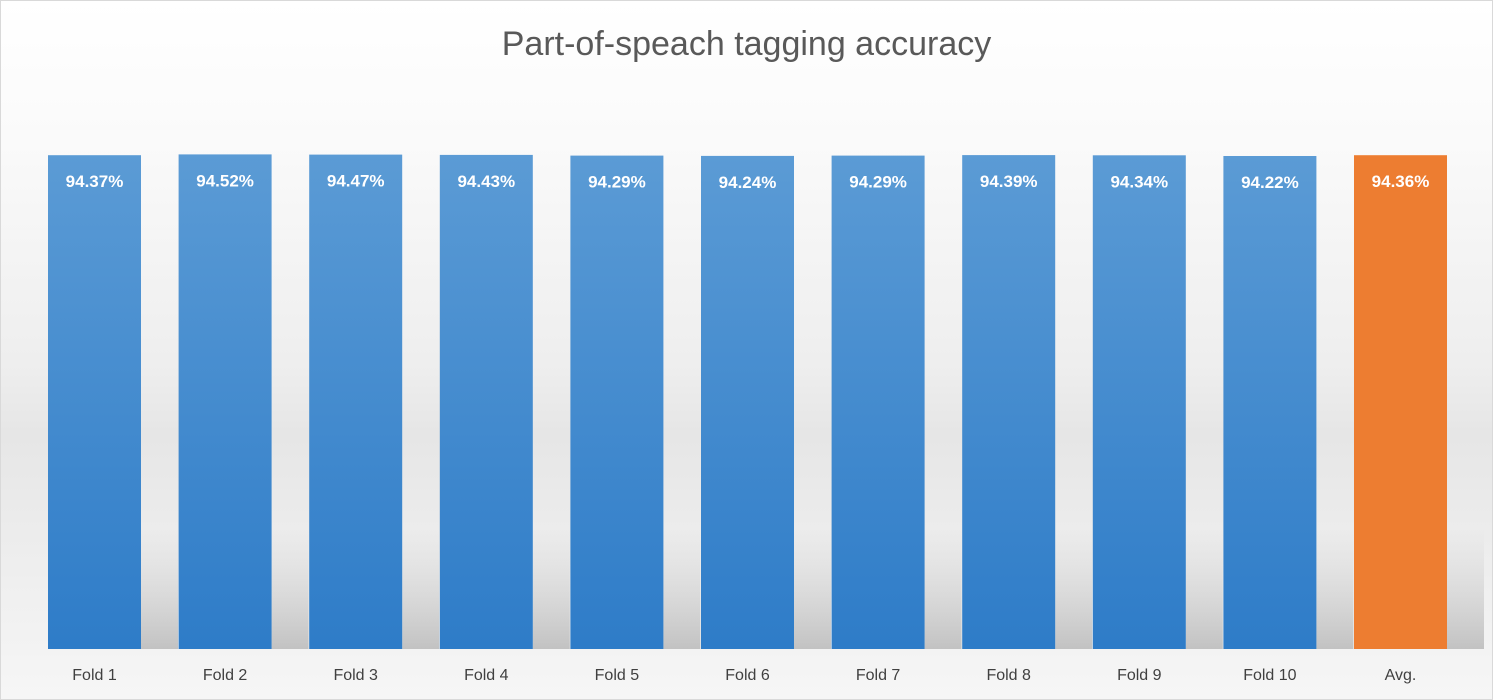 This screenshot has width=1493, height=700. Describe the element at coordinates (878, 675) in the screenshot. I see `x-tick-label: Fold 7` at that location.